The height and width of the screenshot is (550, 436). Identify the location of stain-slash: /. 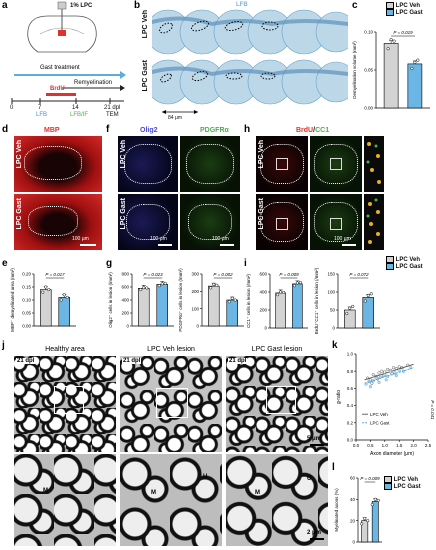
(314, 130).